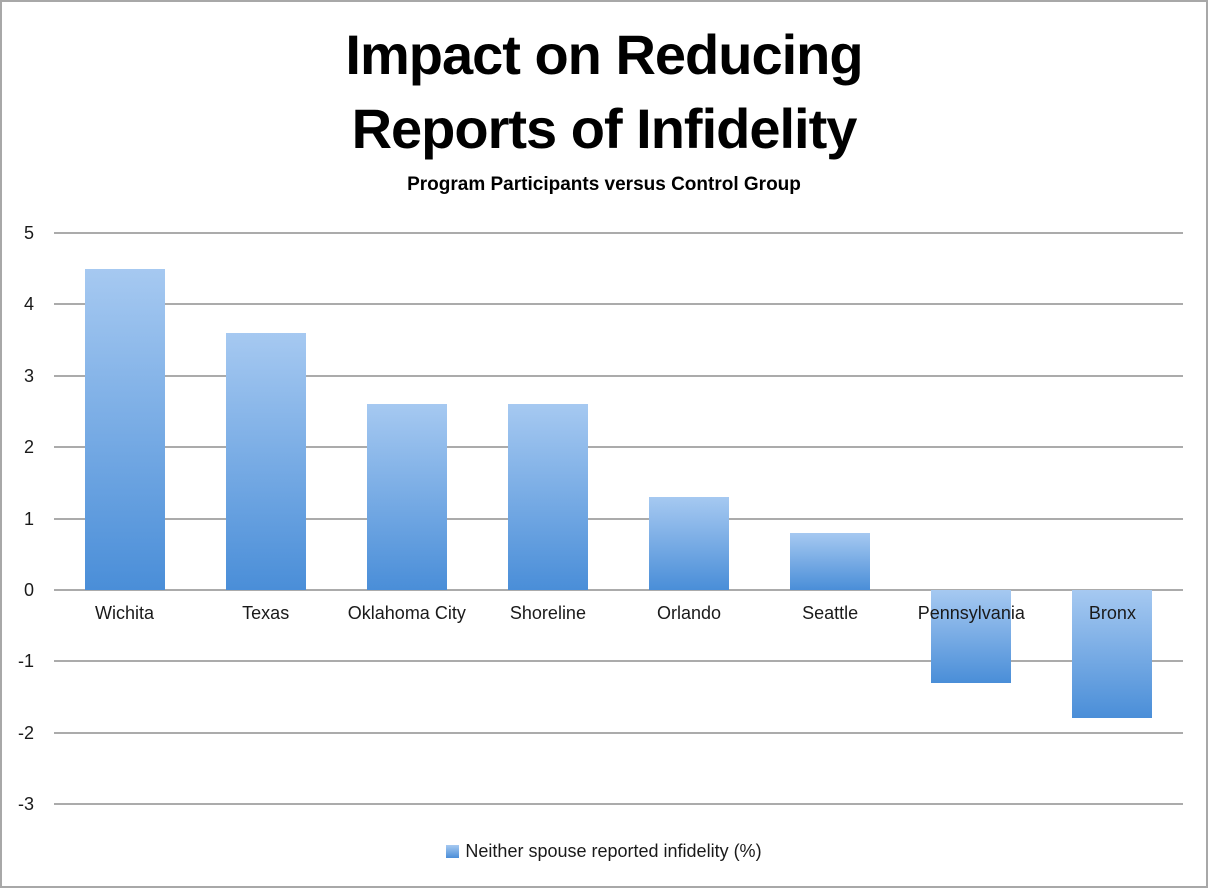  I want to click on bar-shoreline, so click(547, 497).